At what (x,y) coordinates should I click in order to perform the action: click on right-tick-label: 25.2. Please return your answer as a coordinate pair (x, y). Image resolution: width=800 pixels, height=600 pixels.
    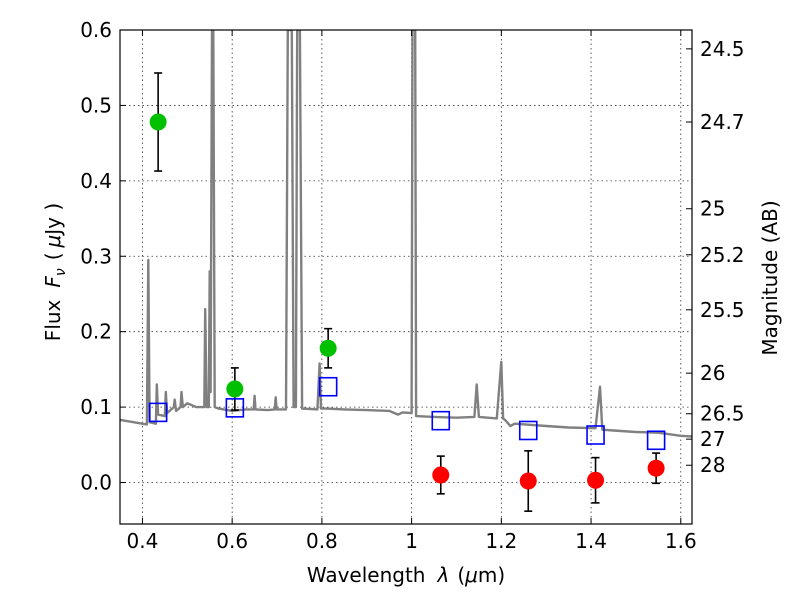
    Looking at the image, I should click on (722, 255).